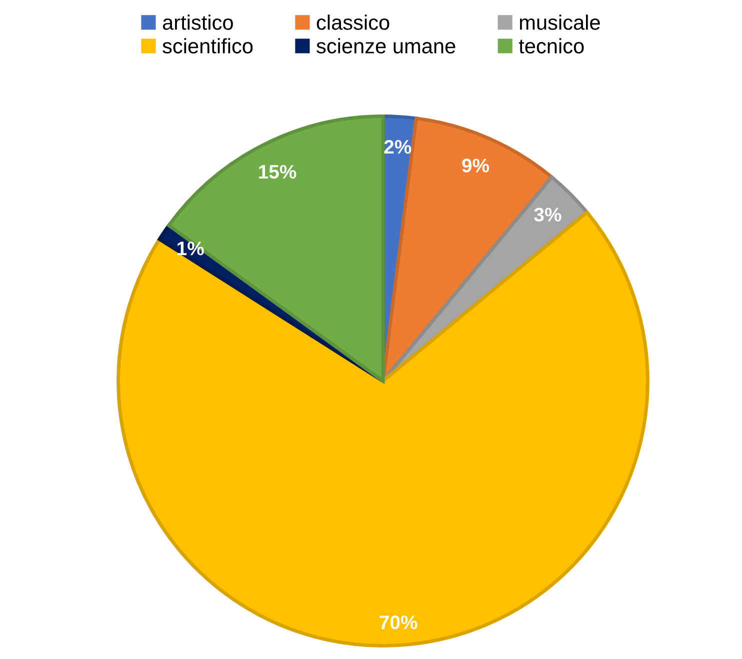 This screenshot has width=742, height=659. What do you see at coordinates (197, 22) in the screenshot?
I see `legend-label: artistico` at bounding box center [197, 22].